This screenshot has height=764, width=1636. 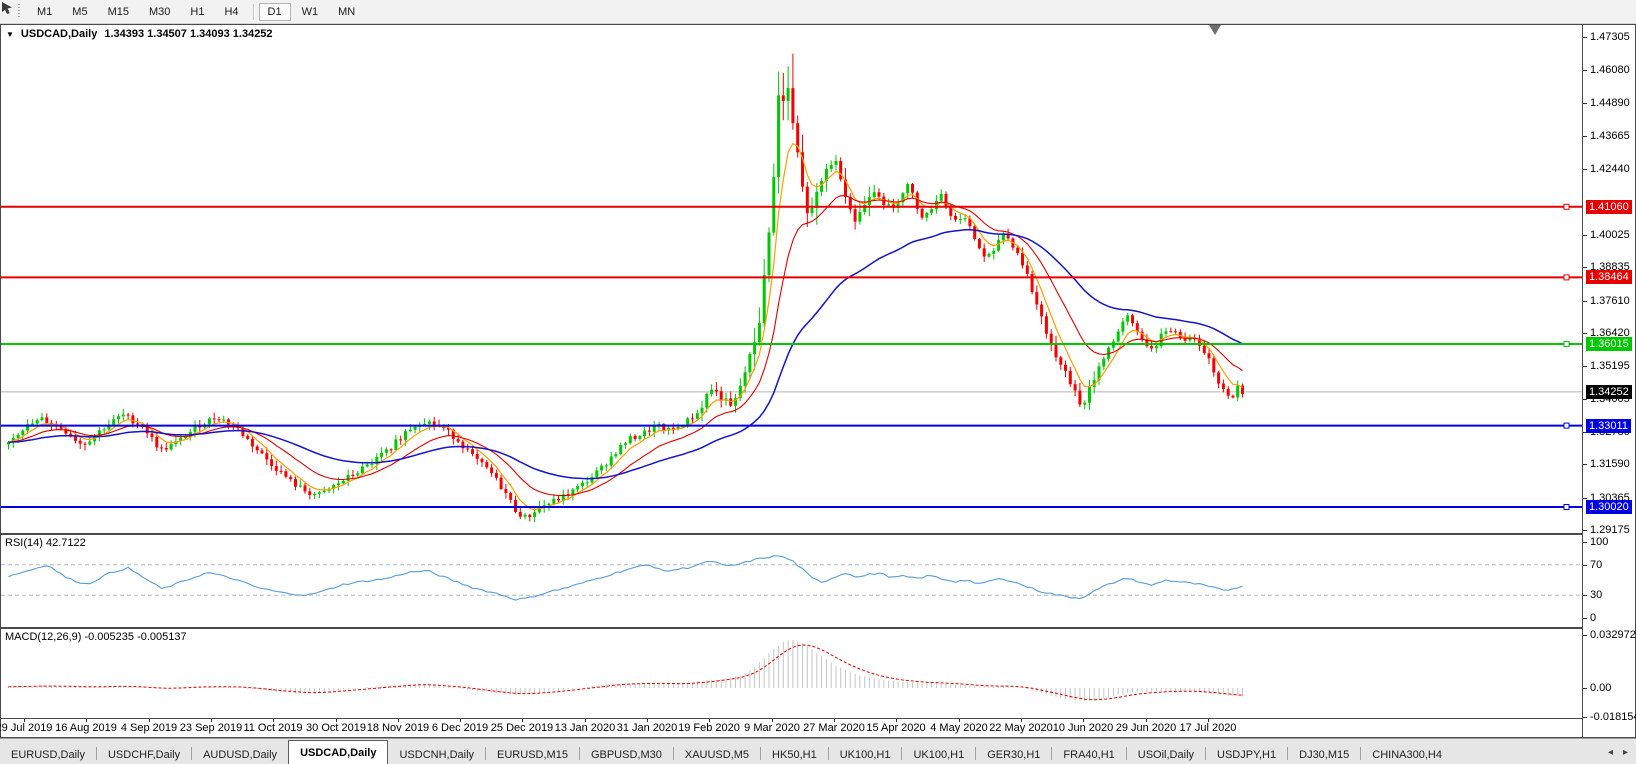 What do you see at coordinates (240, 754) in the screenshot?
I see `chart-tab-audusd-daily: AUDUSD,Daily` at bounding box center [240, 754].